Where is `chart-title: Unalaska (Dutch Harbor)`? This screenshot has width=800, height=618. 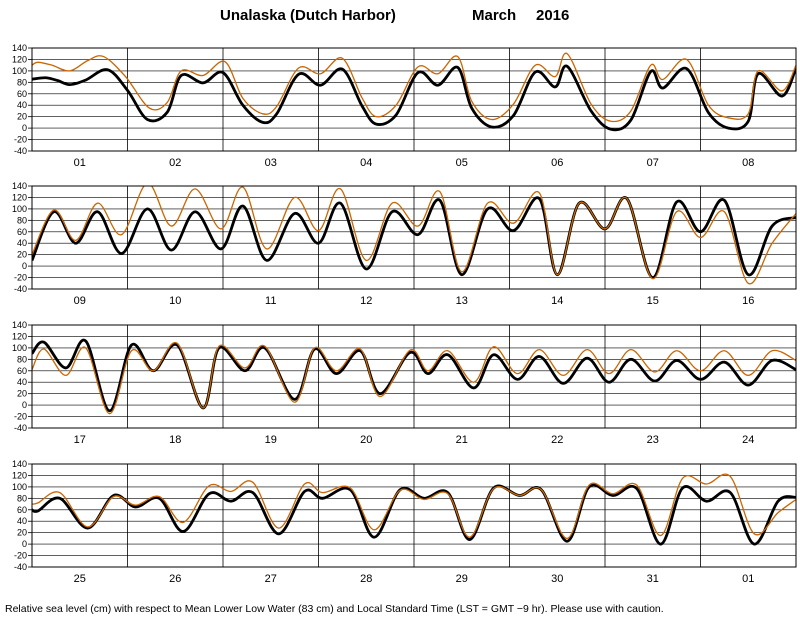 chart-title: Unalaska (Dutch Harbor) is located at coordinates (308, 15).